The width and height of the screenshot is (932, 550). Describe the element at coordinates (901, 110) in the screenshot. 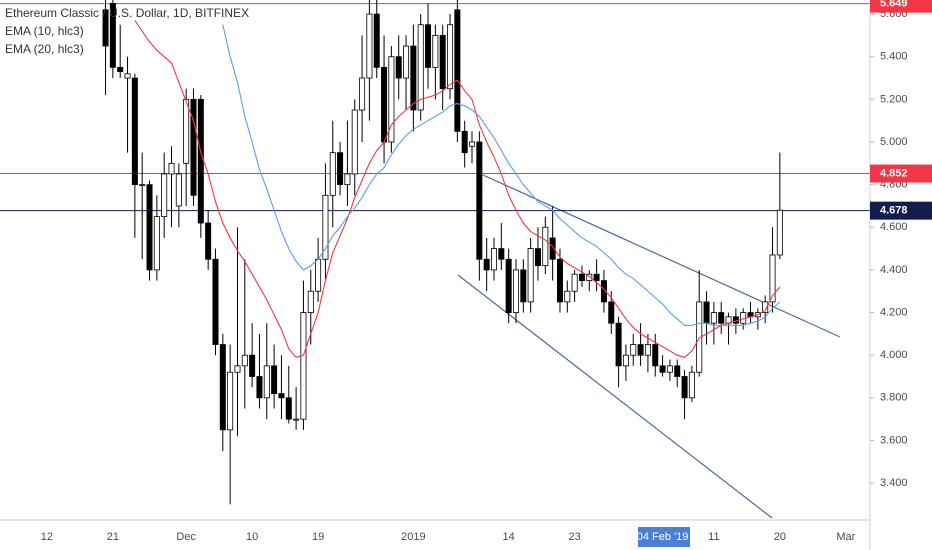

I see `price-markers: 5.649 4.852 4.678` at that location.